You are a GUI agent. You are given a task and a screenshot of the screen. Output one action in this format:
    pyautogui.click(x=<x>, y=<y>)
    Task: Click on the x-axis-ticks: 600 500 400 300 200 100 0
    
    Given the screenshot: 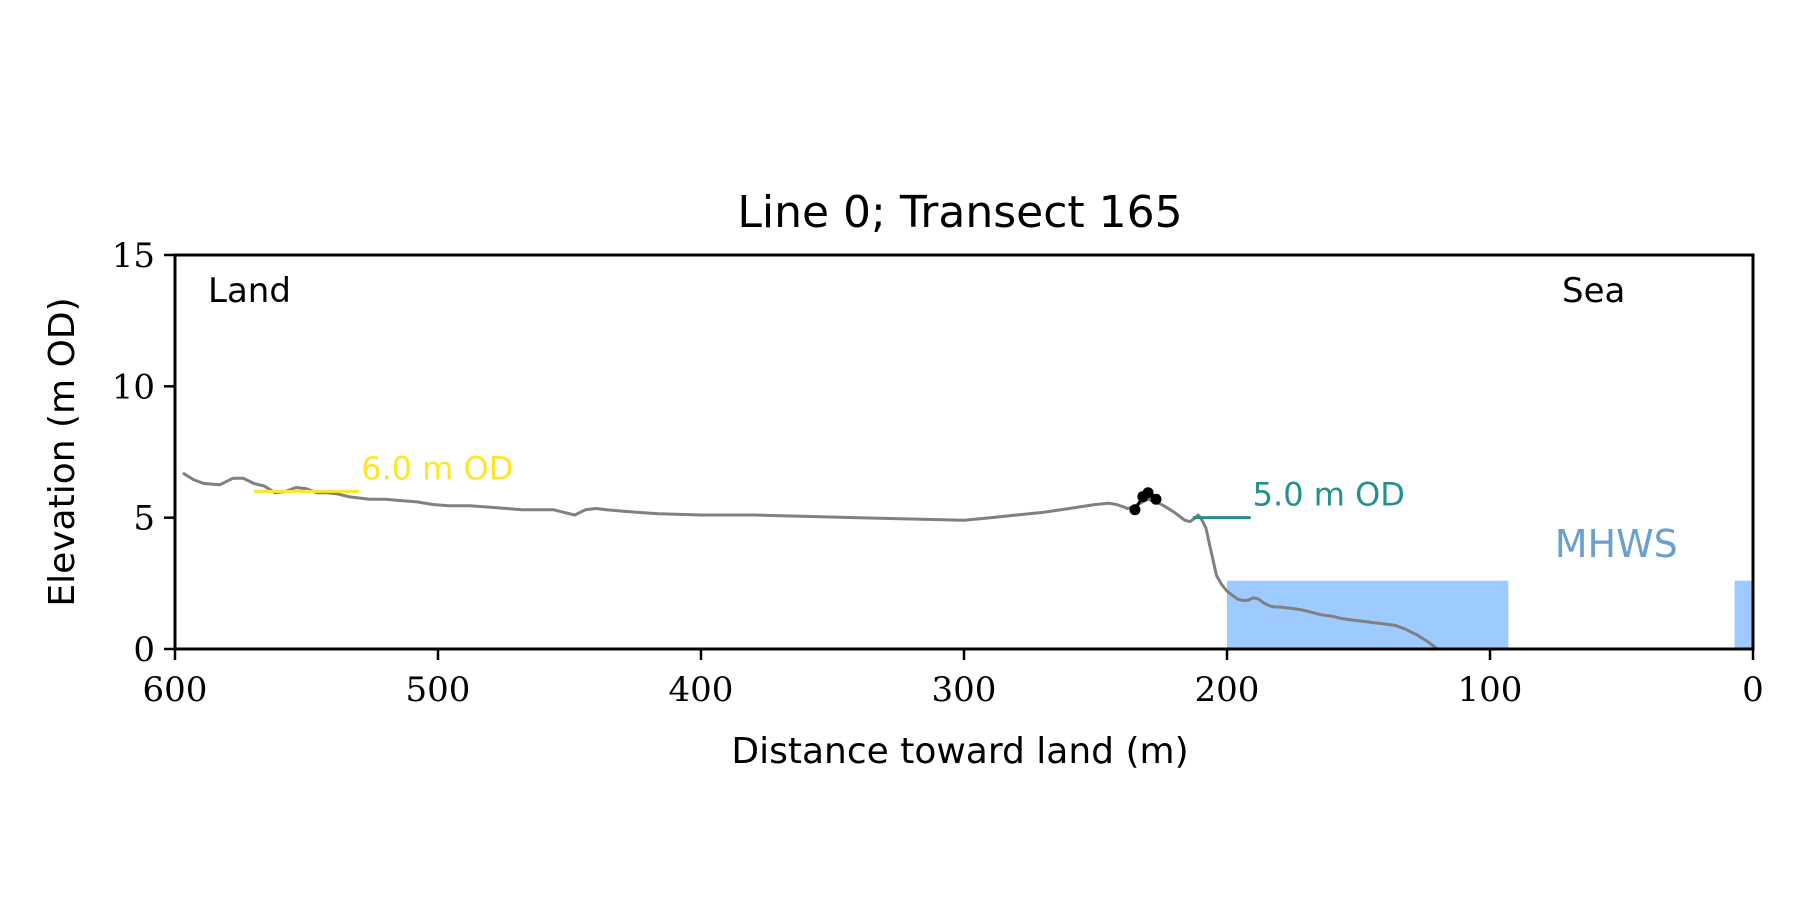 What is the action you would take?
    pyautogui.click(x=953, y=679)
    